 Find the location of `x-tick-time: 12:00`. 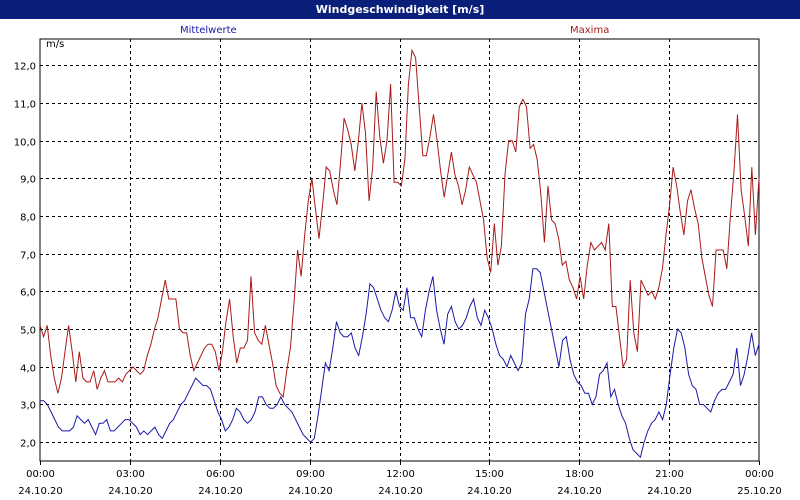

x-tick-time: 12:00 is located at coordinates (400, 474).